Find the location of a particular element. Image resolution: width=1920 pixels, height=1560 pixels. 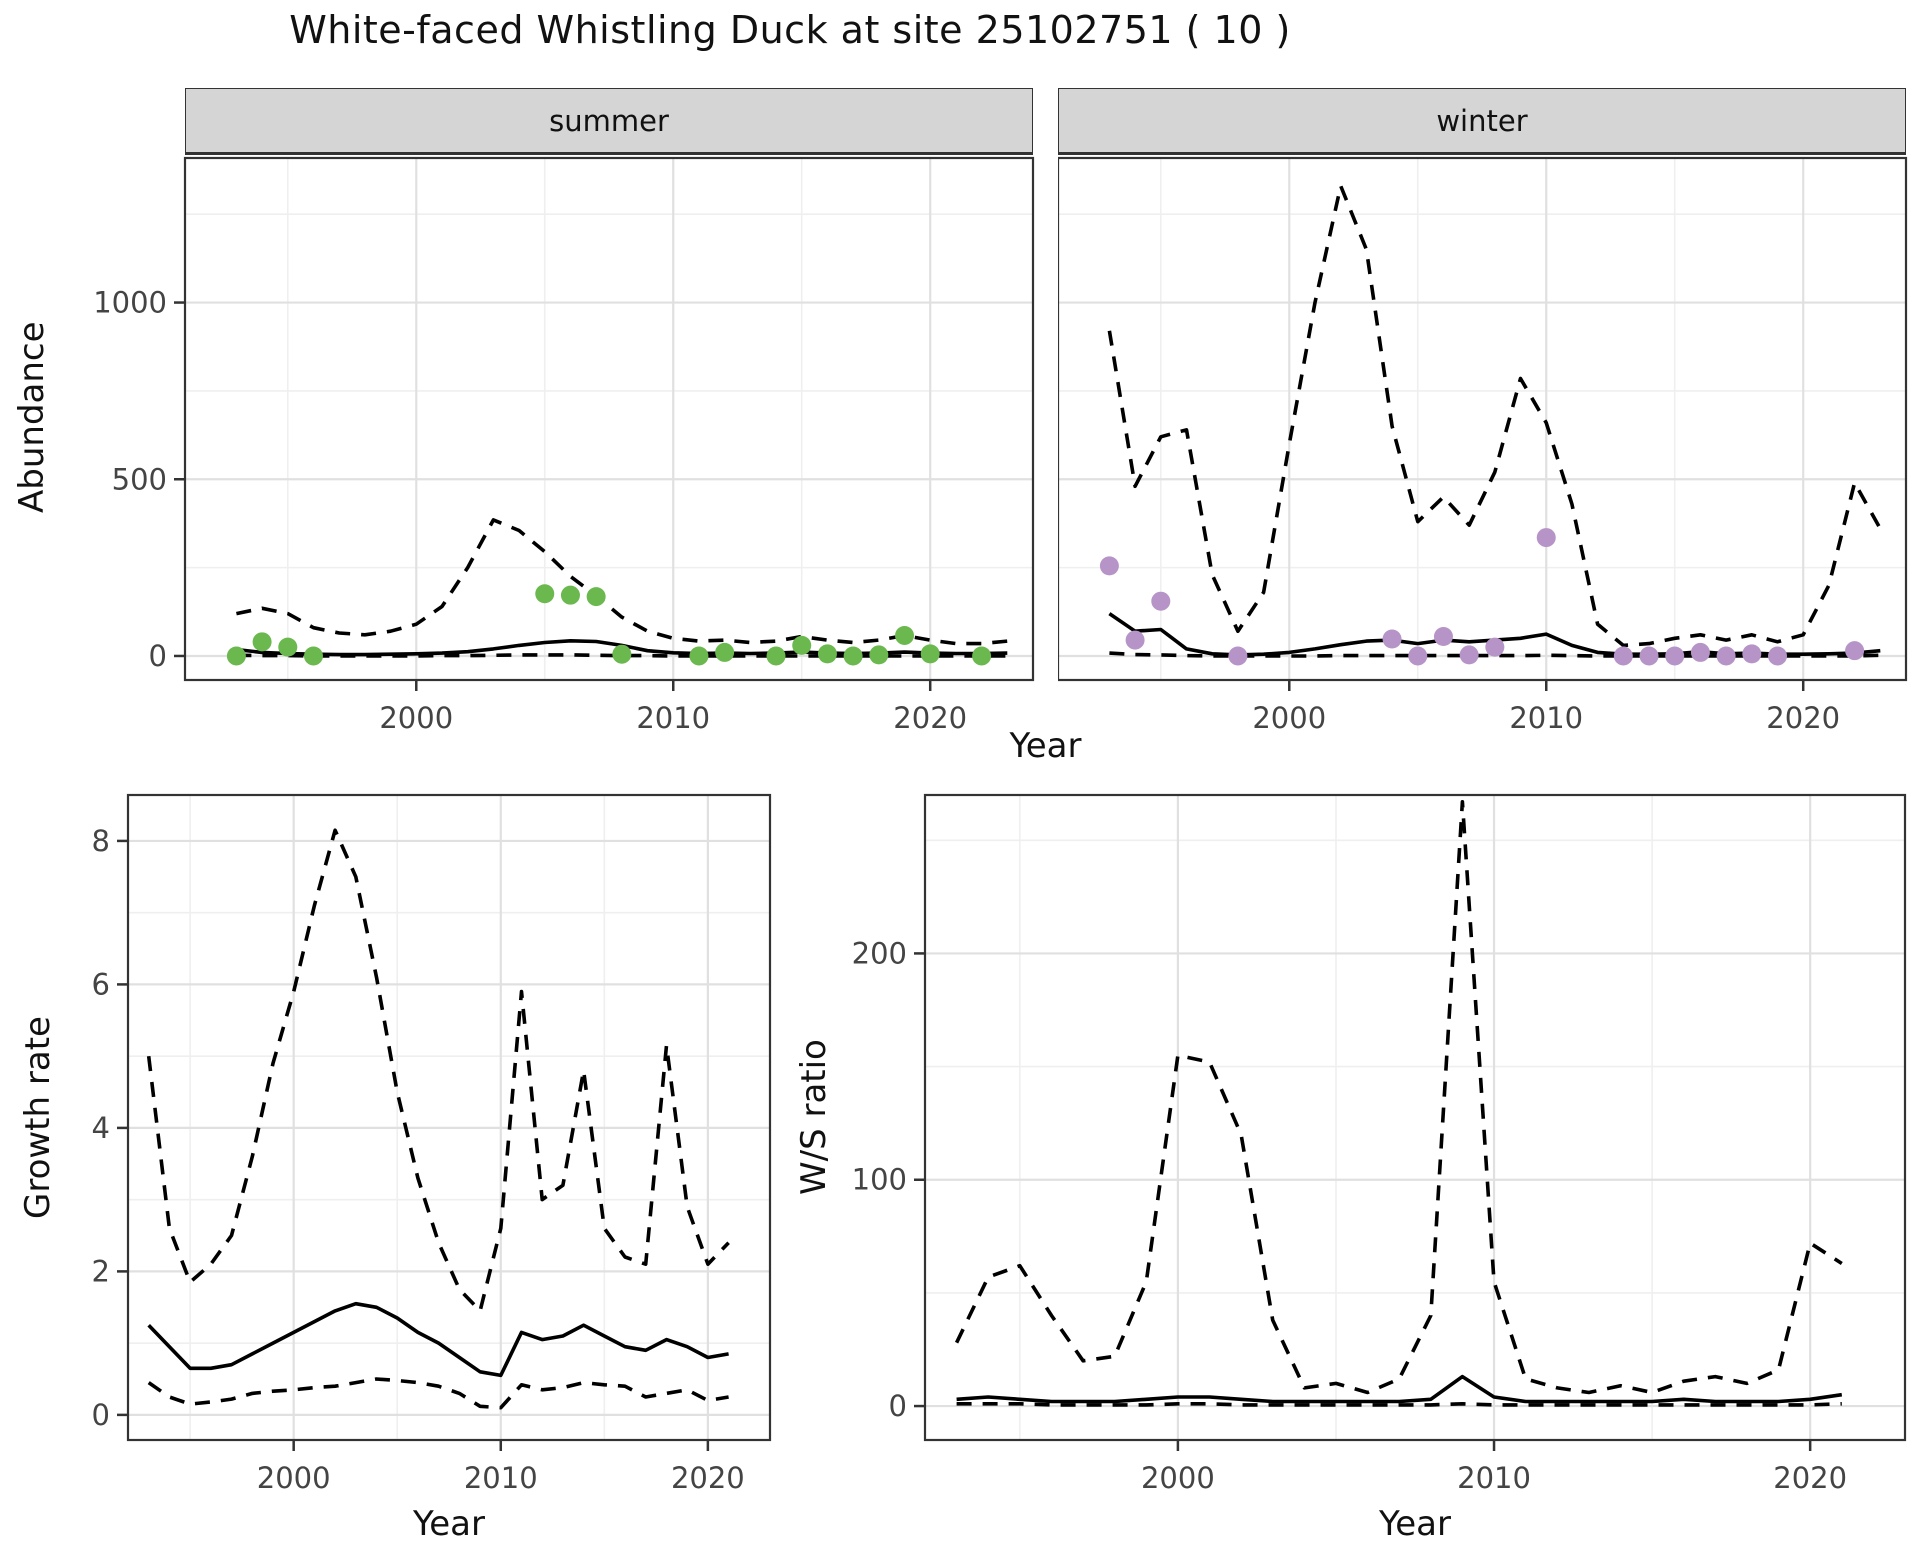

y-tick-label: 200 is located at coordinates (879, 953).